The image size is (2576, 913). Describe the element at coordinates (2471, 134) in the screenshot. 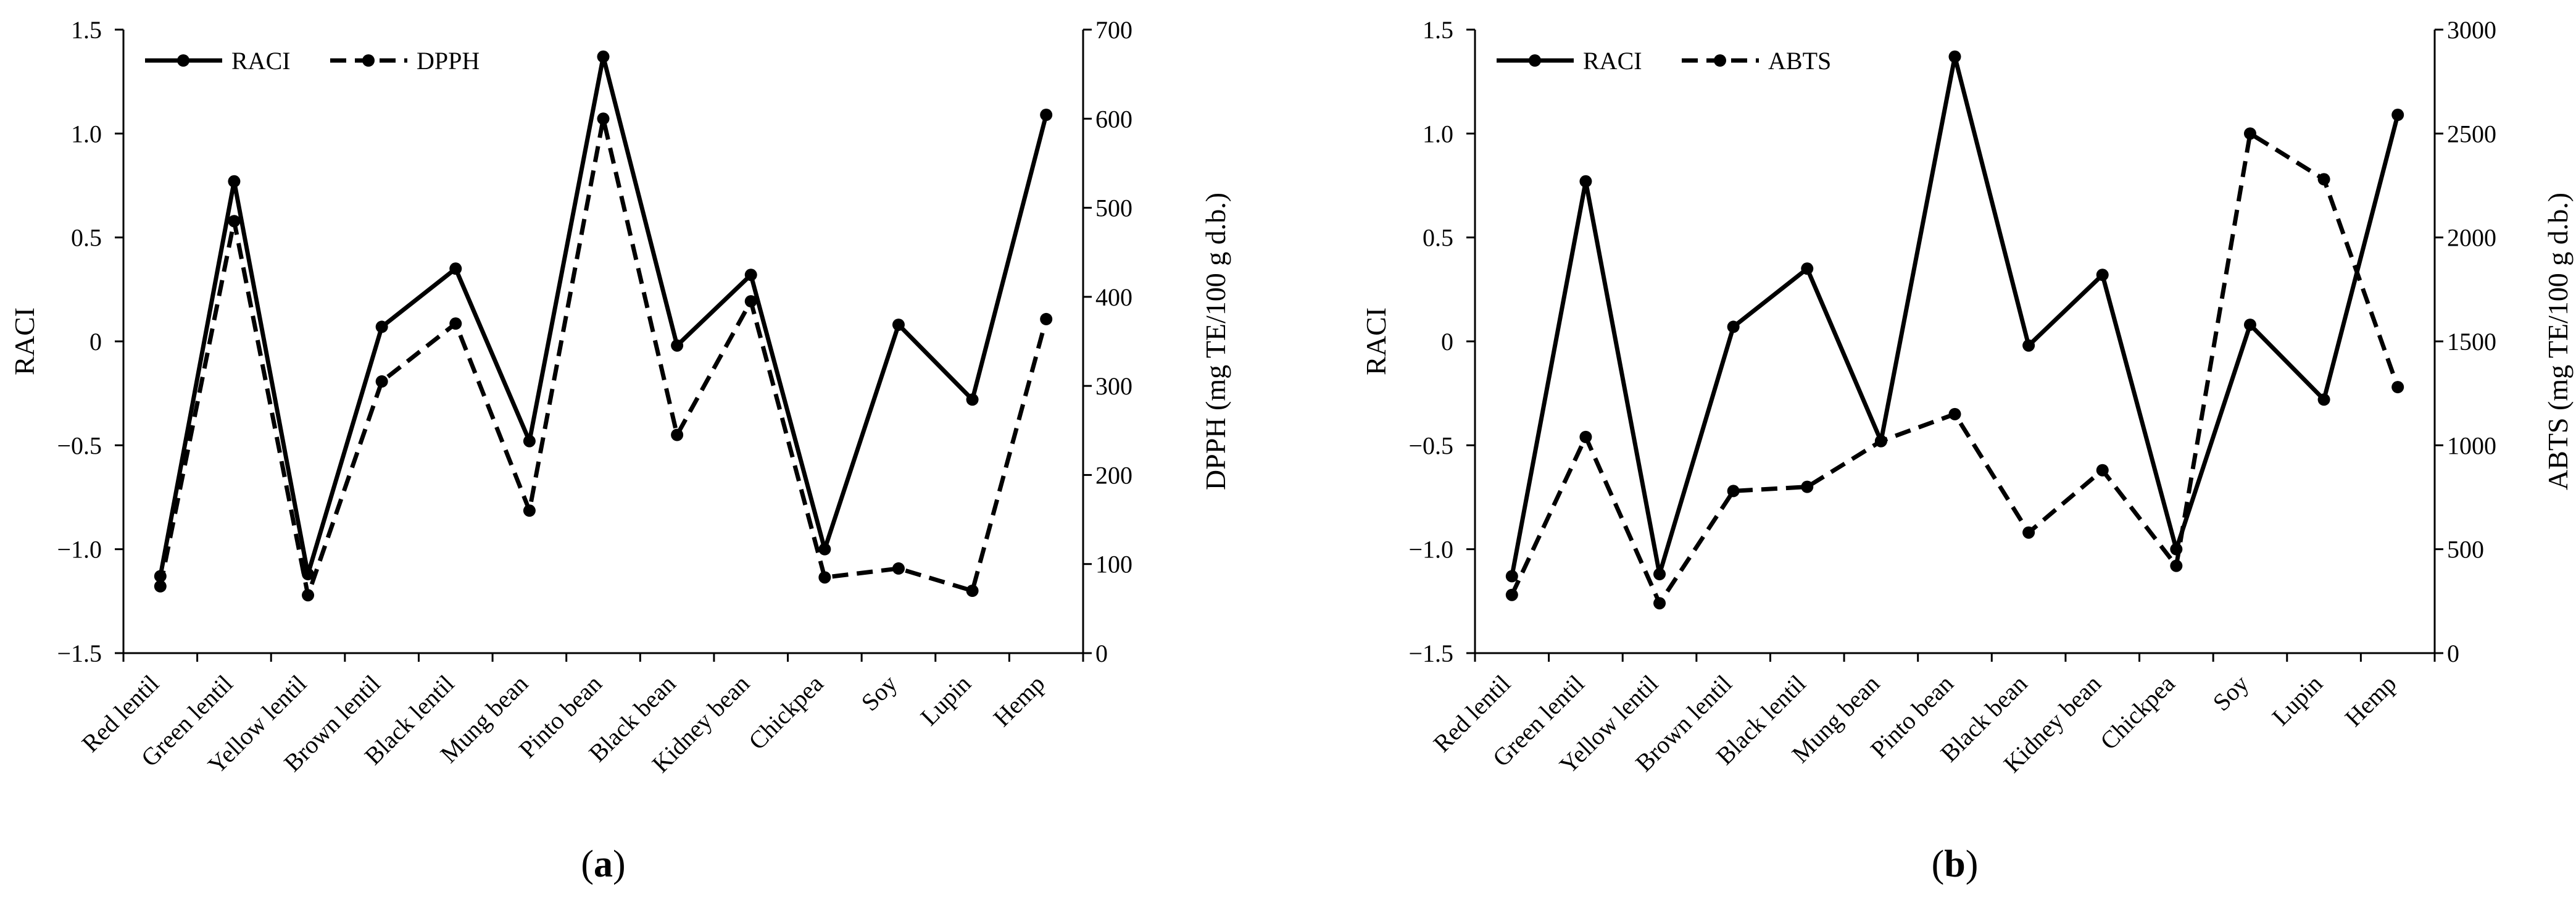

I see `right-tick-label: 2500` at that location.